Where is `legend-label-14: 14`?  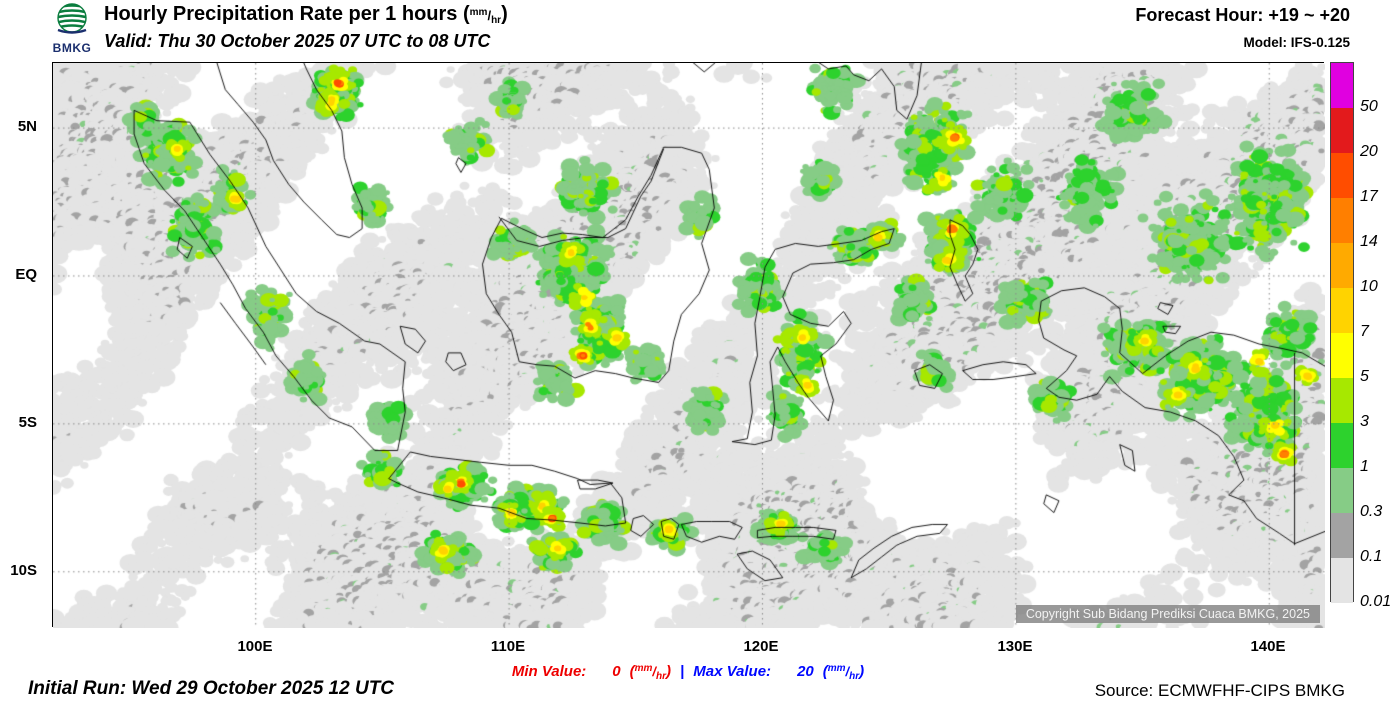
legend-label-14: 14 is located at coordinates (1369, 241).